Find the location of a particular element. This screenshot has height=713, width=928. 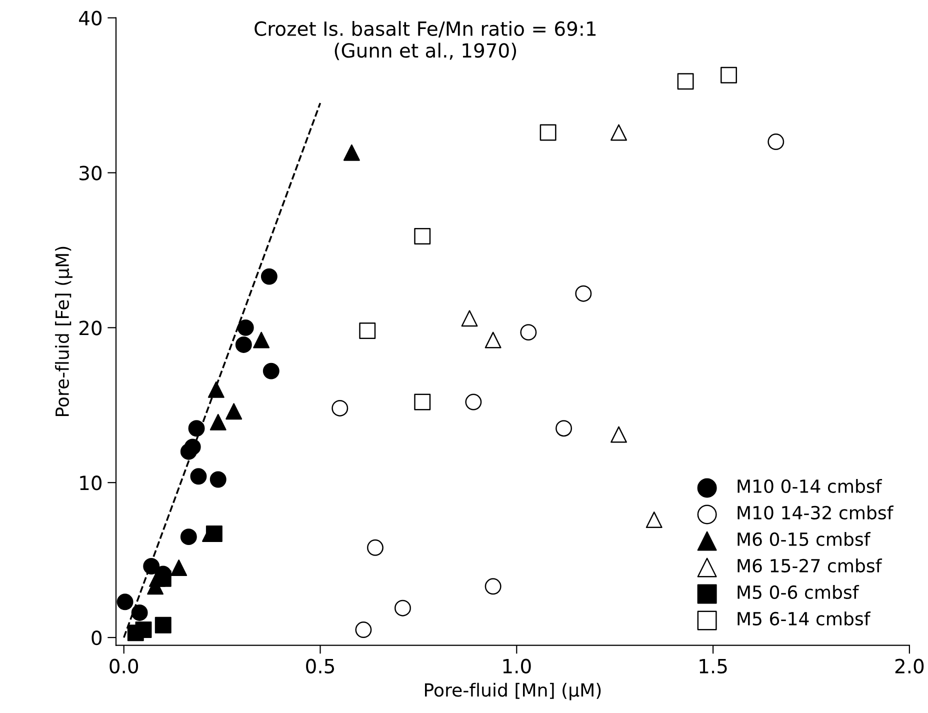

x-tick-label: 0.0 is located at coordinates (124, 666).